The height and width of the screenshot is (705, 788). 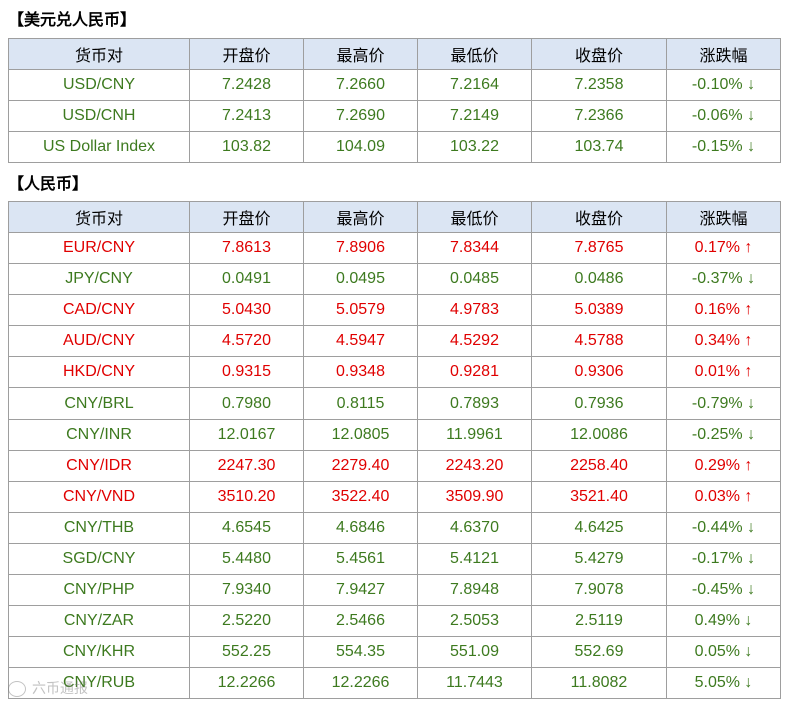 I want to click on cell-change: -0.44% ↓, so click(x=723, y=527).